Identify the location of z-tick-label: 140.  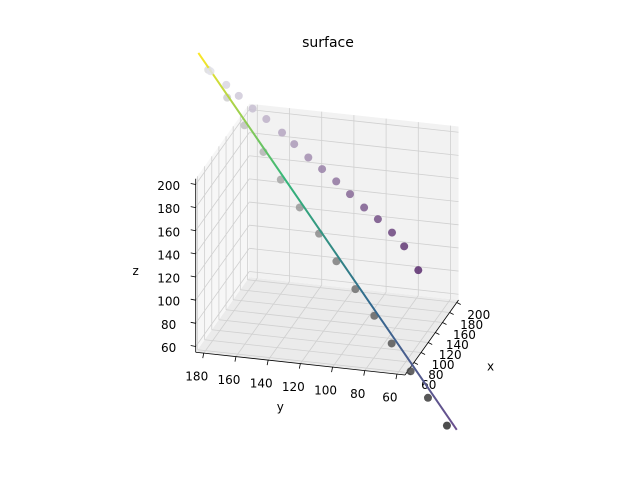
(168, 255).